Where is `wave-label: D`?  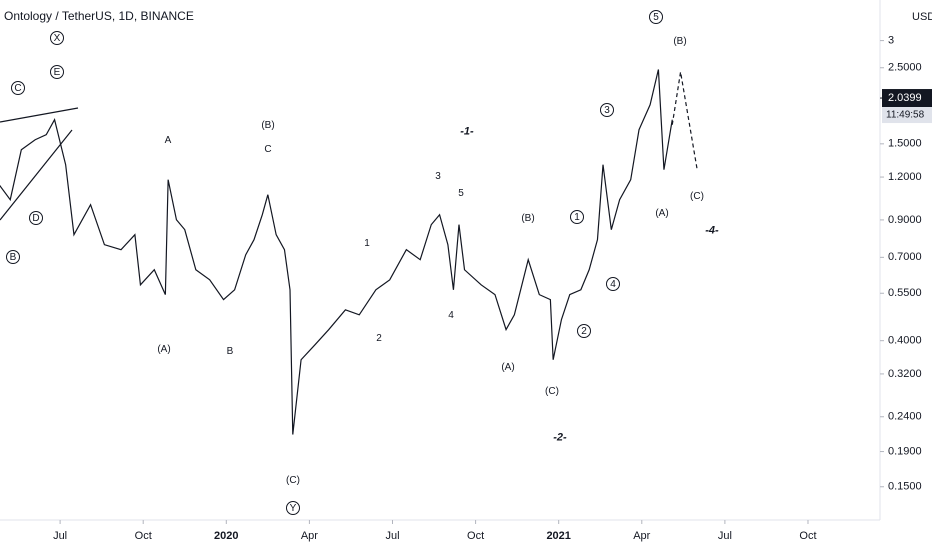 wave-label: D is located at coordinates (35, 218).